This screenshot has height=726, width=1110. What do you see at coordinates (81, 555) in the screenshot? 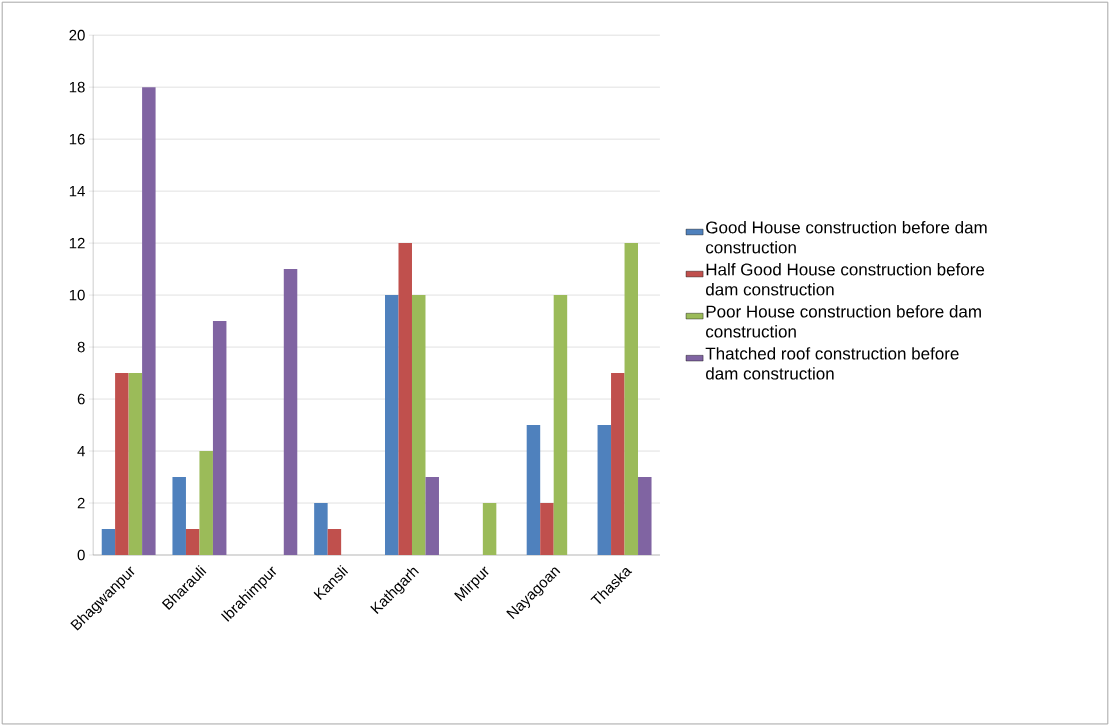
I see `y-tick-label: 0` at bounding box center [81, 555].